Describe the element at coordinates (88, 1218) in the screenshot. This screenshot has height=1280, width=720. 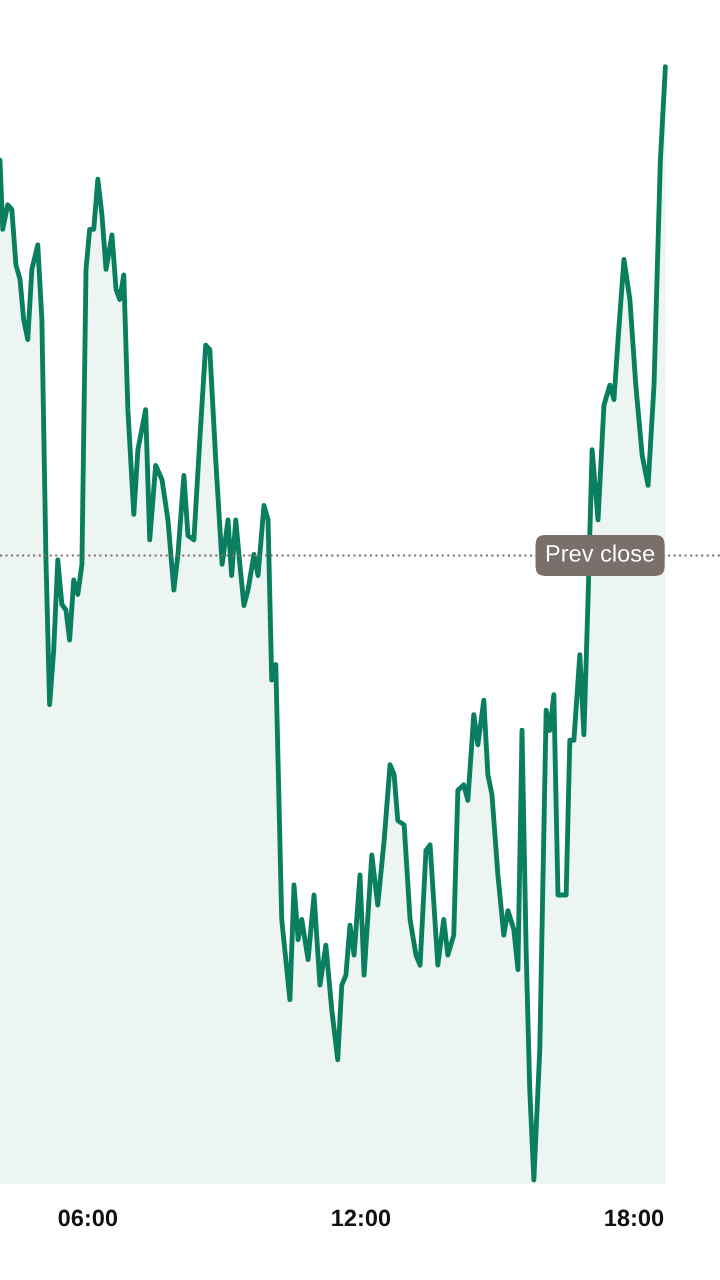
I see `x-tick-label: 06:00` at that location.